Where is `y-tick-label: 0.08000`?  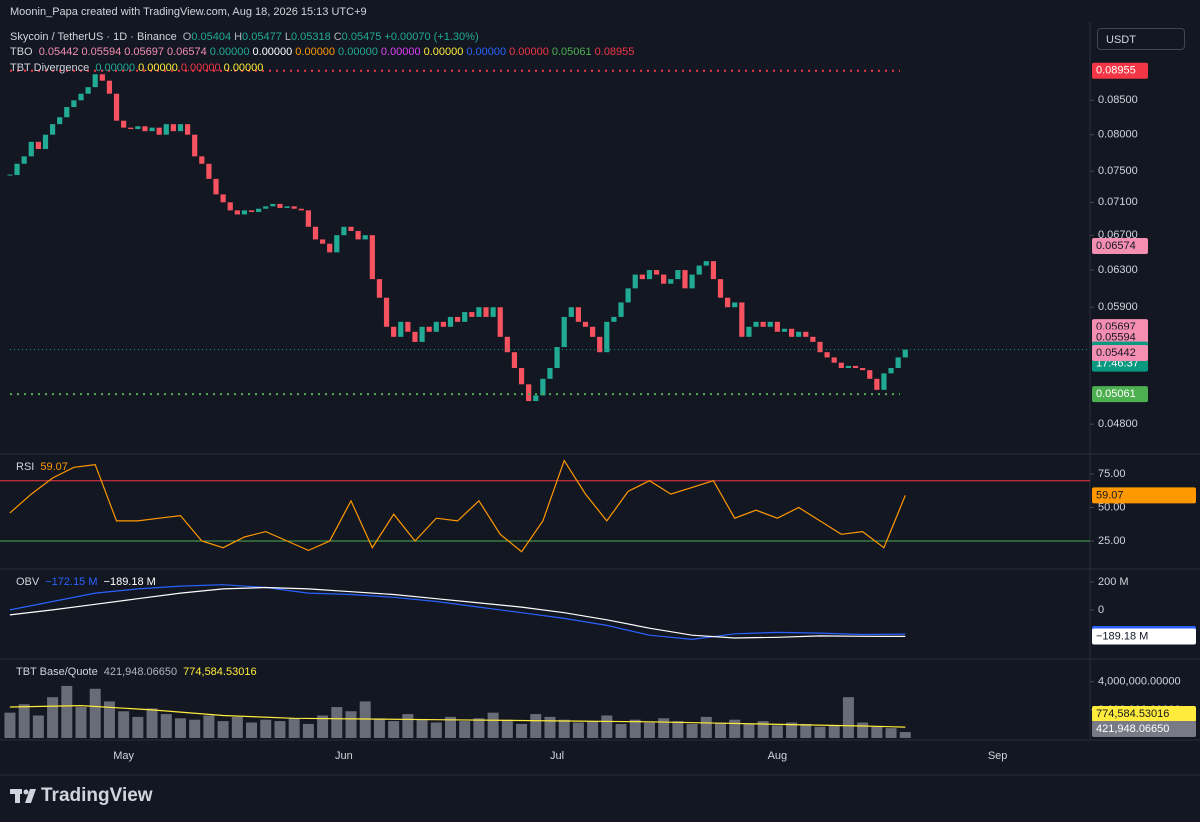 y-tick-label: 0.08000 is located at coordinates (1118, 135).